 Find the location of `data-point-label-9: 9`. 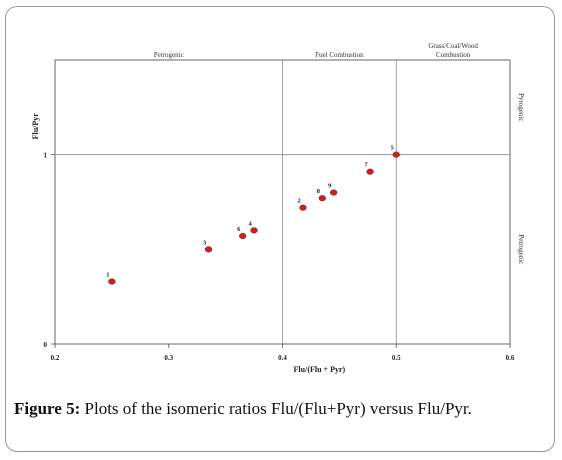

data-point-label-9: 9 is located at coordinates (330, 186).